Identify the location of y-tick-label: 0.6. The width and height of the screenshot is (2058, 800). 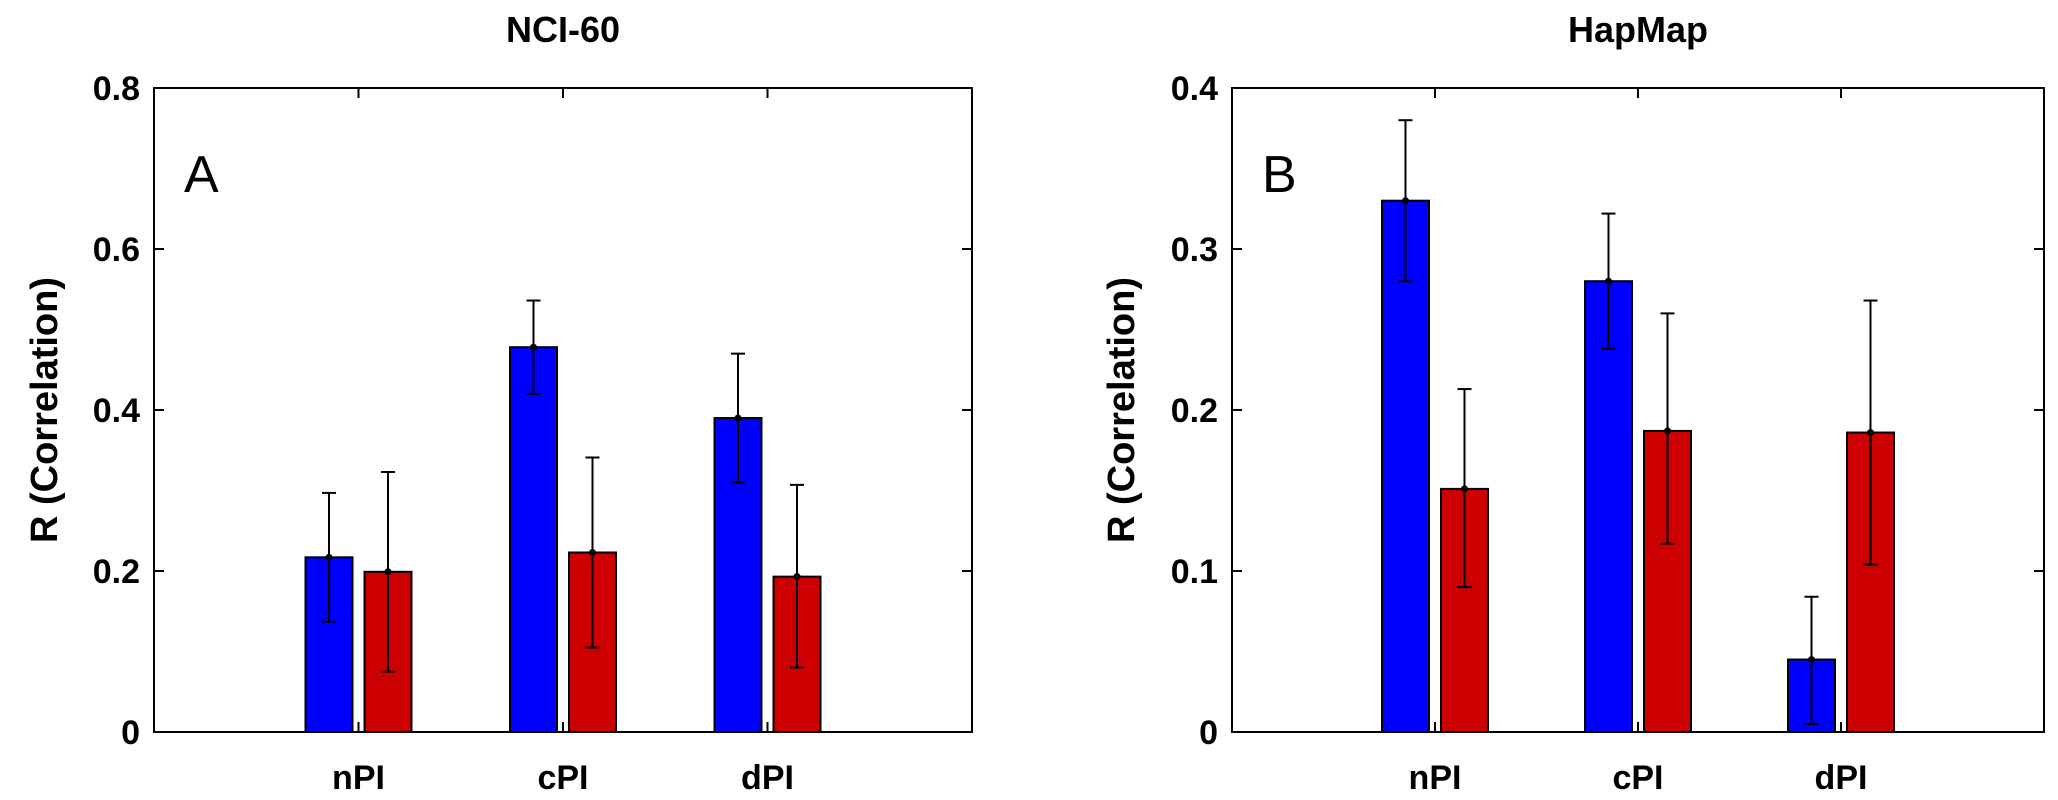
(116, 250).